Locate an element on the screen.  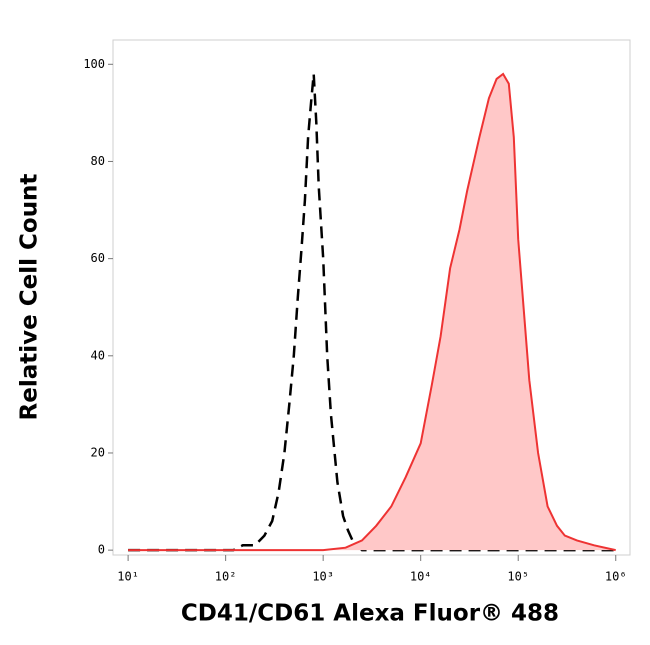
y-tick-label: 0 is located at coordinates (101, 550).